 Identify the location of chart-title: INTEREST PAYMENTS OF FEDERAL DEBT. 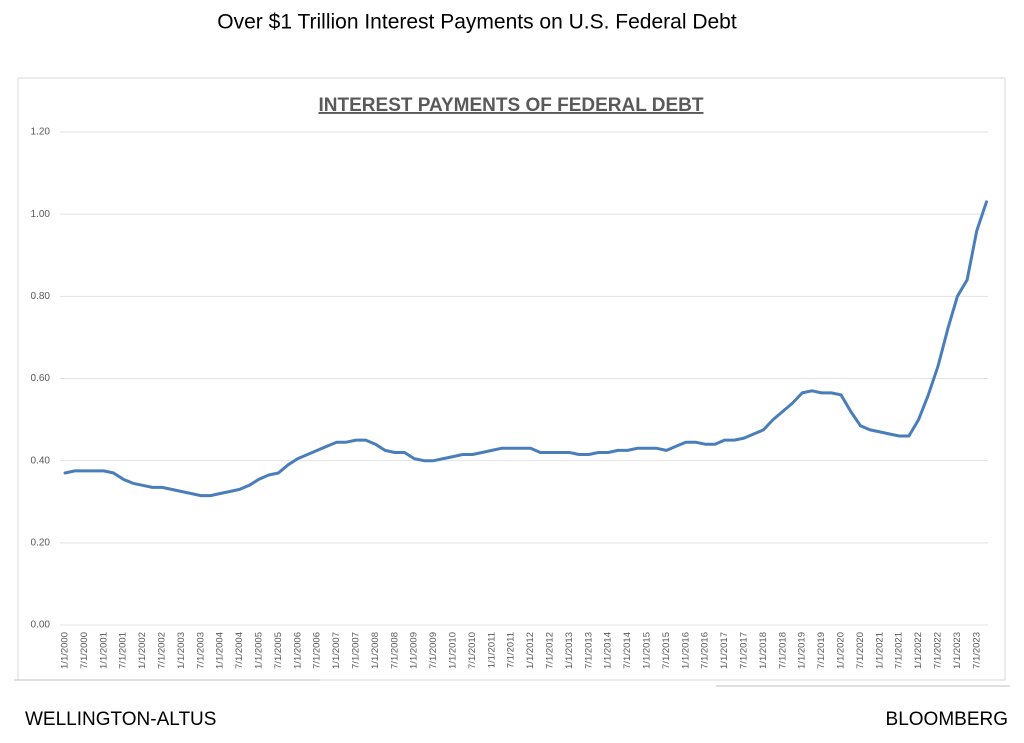
(511, 105).